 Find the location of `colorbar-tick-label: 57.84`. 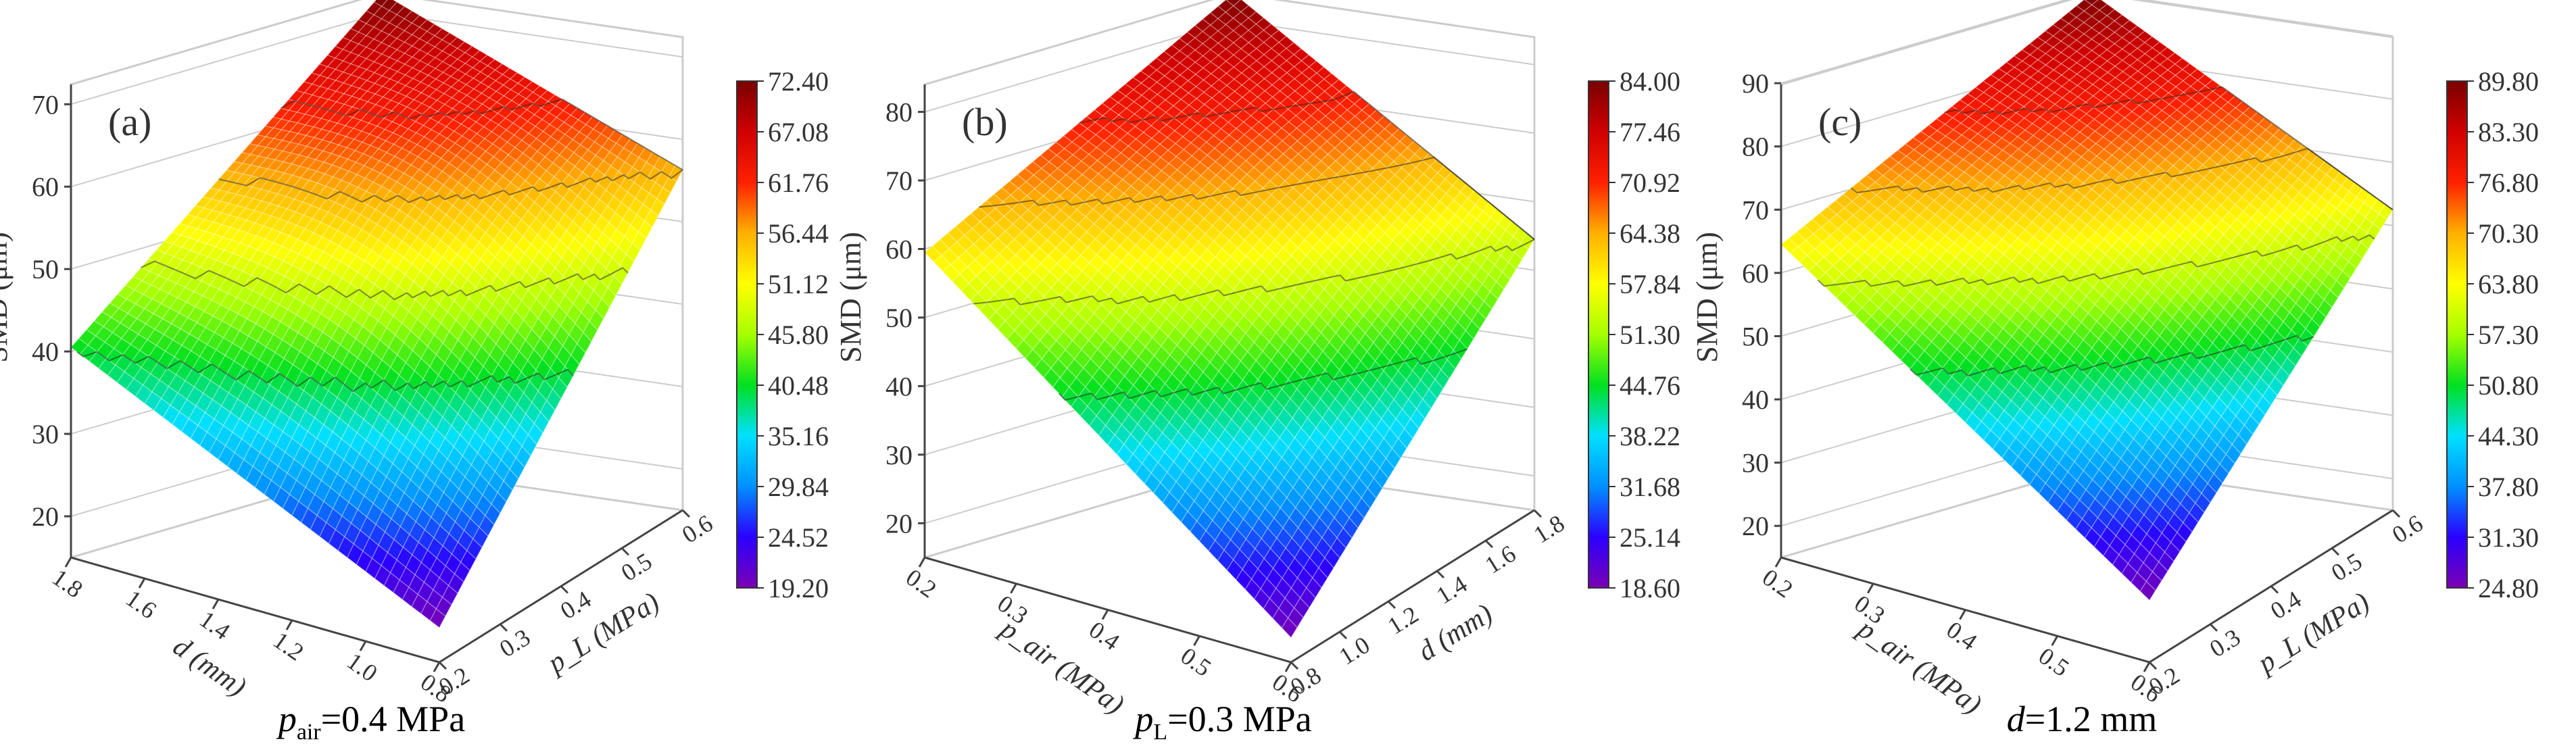

colorbar-tick-label: 57.84 is located at coordinates (1650, 284).